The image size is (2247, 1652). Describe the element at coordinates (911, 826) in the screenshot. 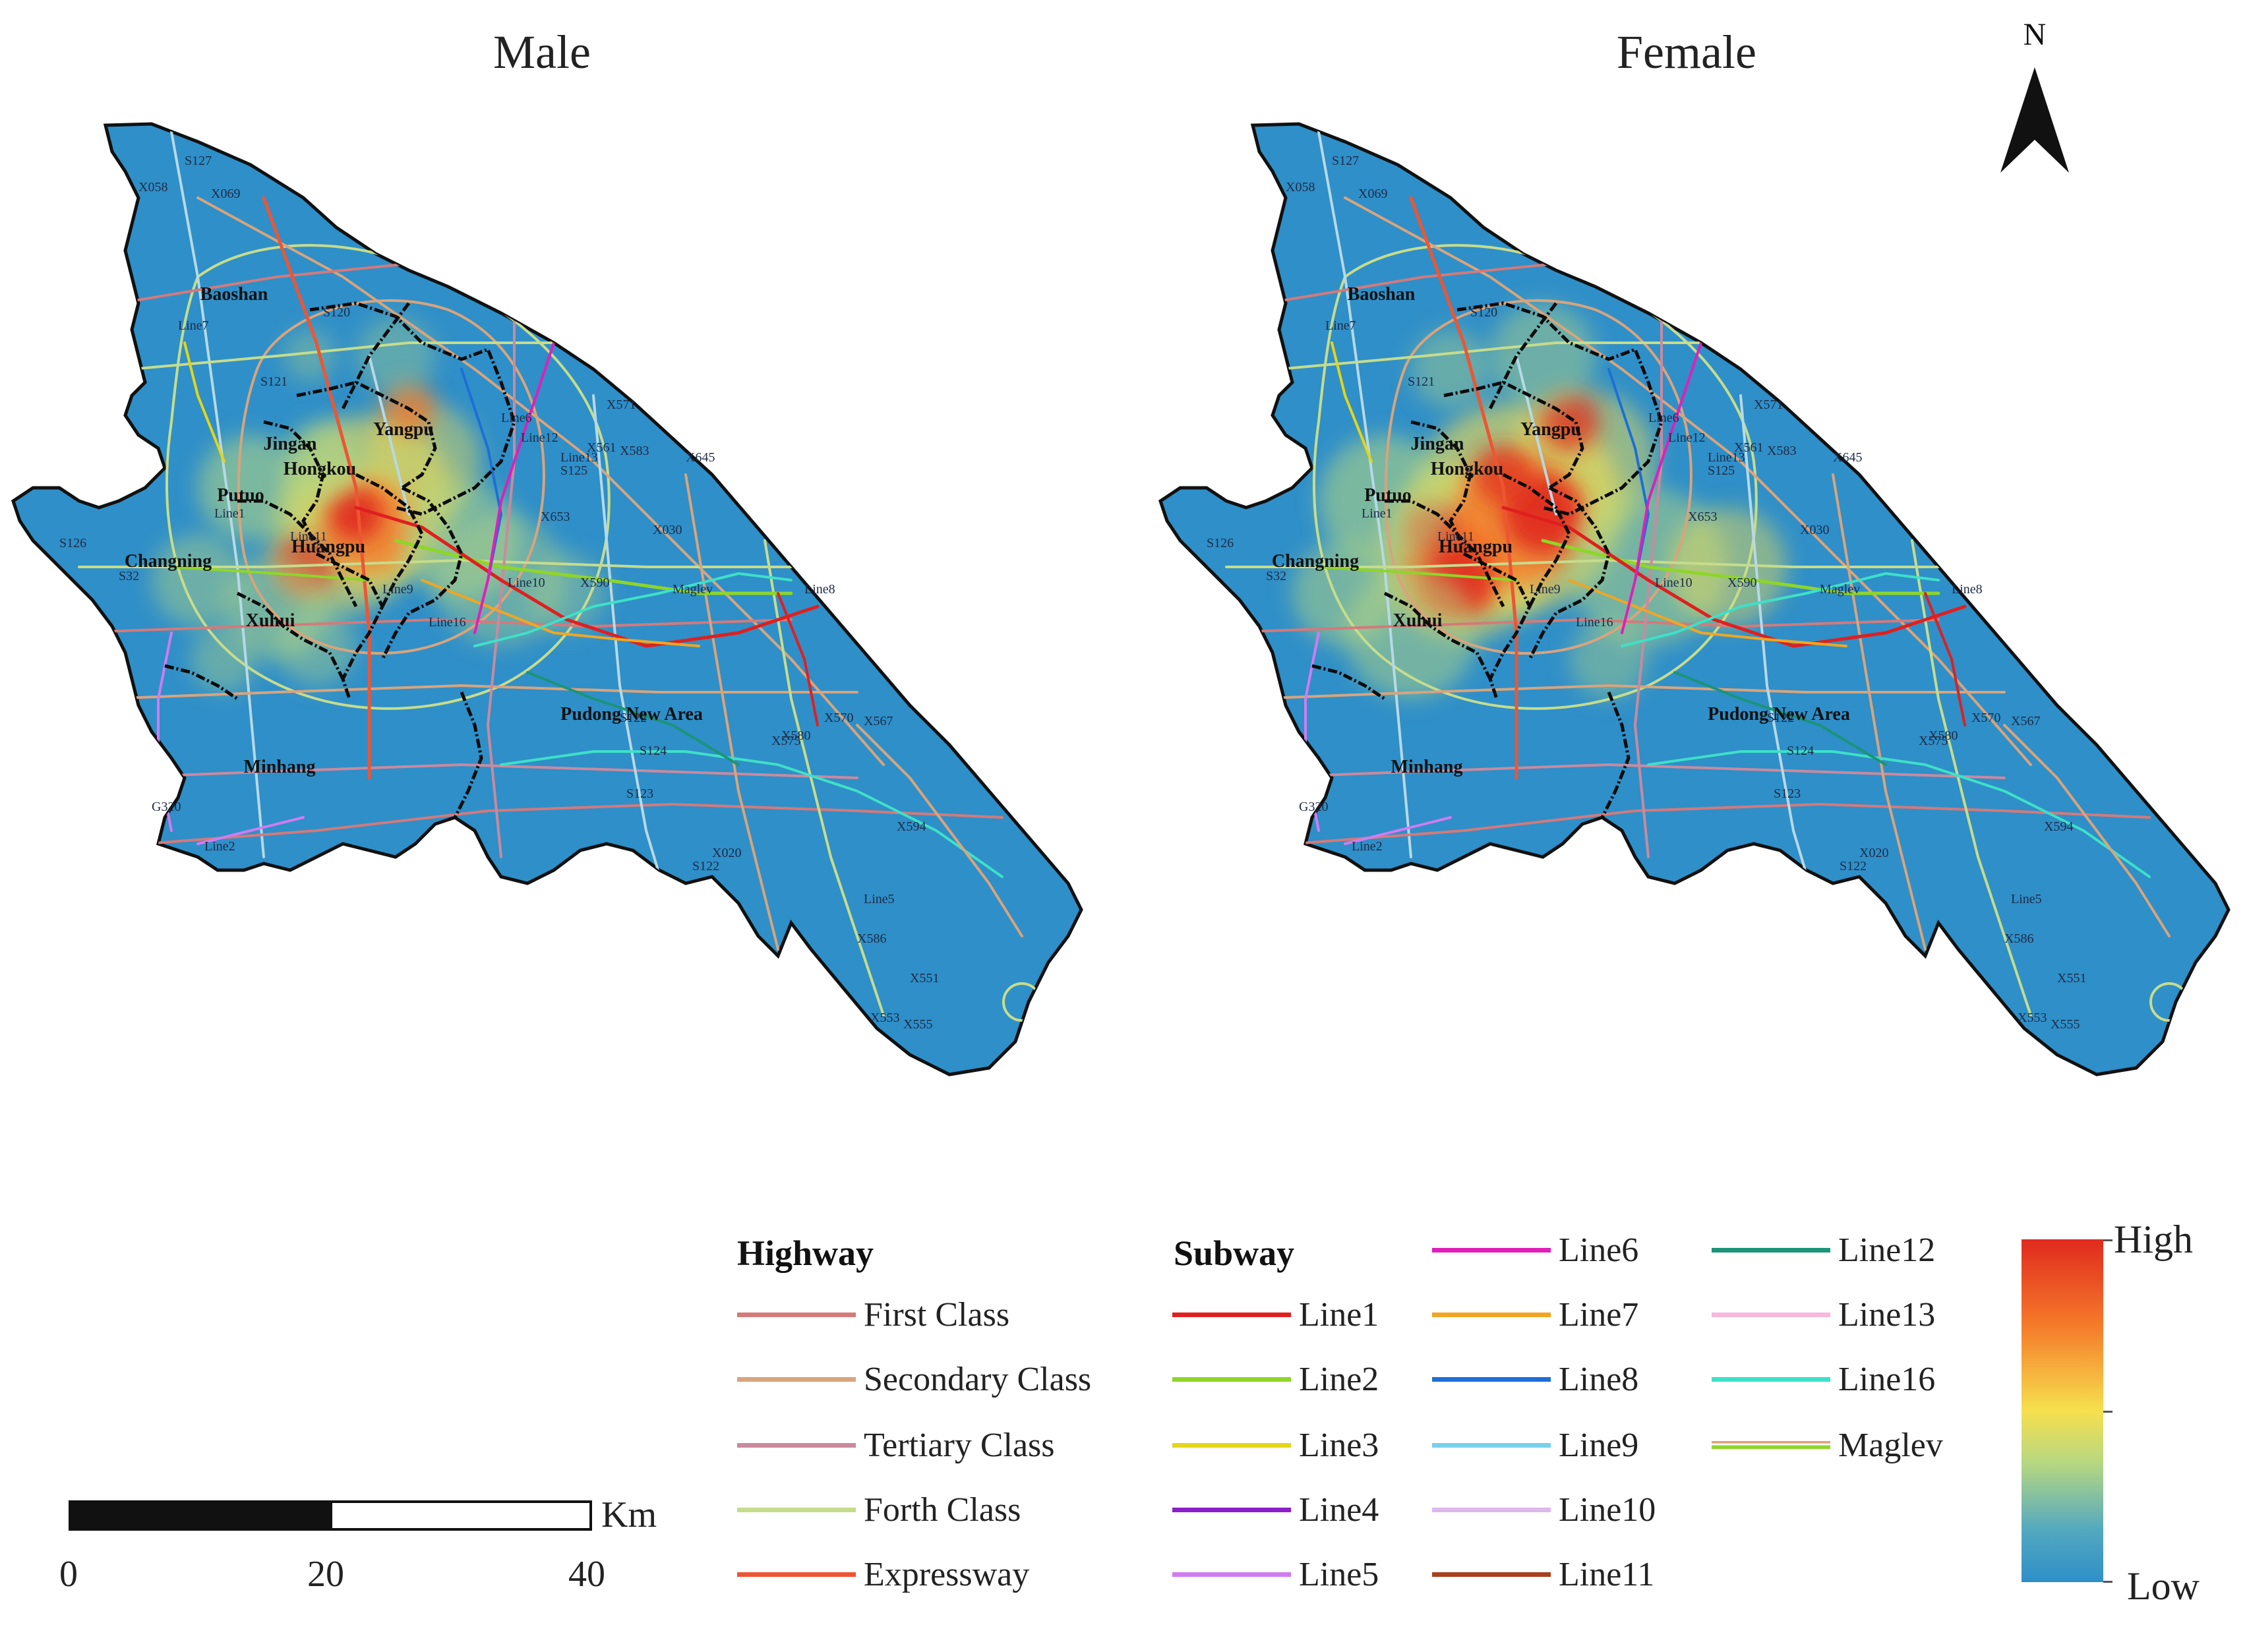

I see `road-label: X594` at that location.